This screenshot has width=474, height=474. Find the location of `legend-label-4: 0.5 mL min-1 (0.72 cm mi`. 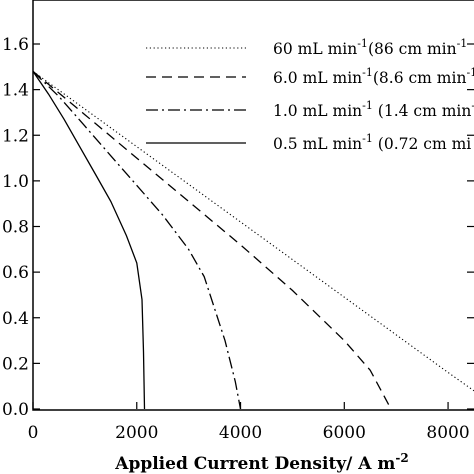

legend-label-4: 0.5 mL min-1 (0.72 cm mi is located at coordinates (372, 142).